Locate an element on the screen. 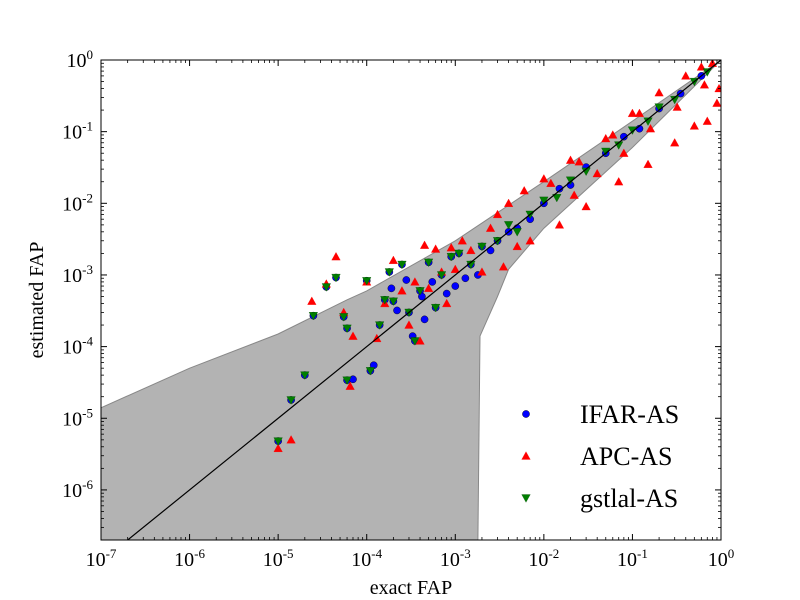 This screenshot has height=600, width=800. y-tick-label: 10⁻⁶ is located at coordinates (77, 489).